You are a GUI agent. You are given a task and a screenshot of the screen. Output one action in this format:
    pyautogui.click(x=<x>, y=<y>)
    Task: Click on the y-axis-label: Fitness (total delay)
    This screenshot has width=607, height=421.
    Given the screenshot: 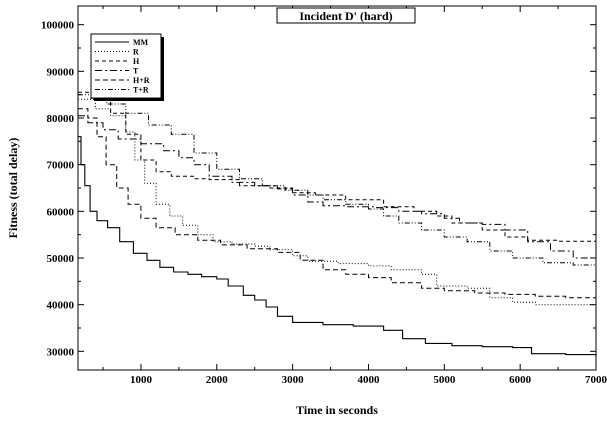 What is the action you would take?
    pyautogui.click(x=13, y=188)
    